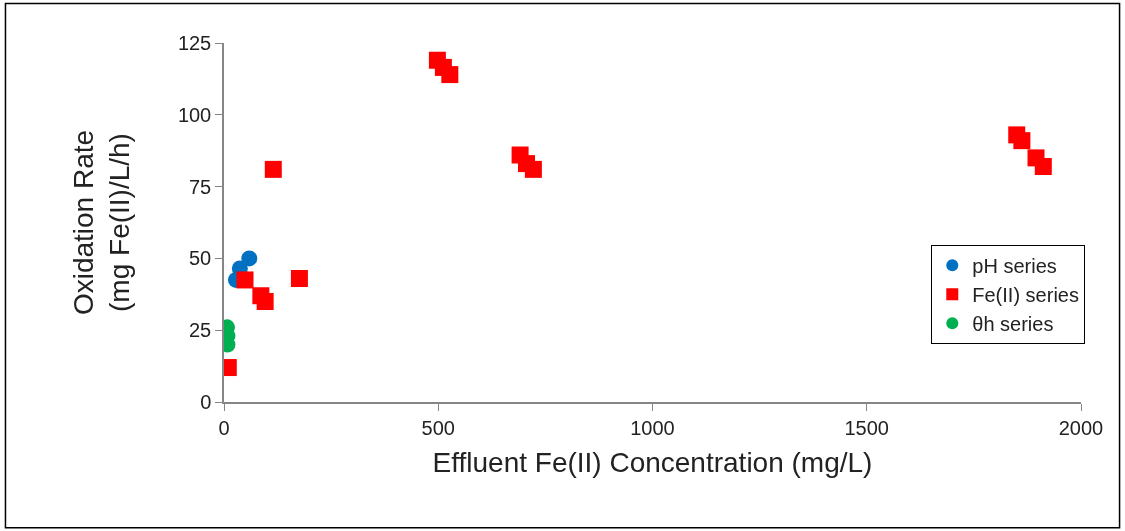 The width and height of the screenshot is (1125, 531). Describe the element at coordinates (1013, 324) in the screenshot. I see `legend-label: θh series` at that location.